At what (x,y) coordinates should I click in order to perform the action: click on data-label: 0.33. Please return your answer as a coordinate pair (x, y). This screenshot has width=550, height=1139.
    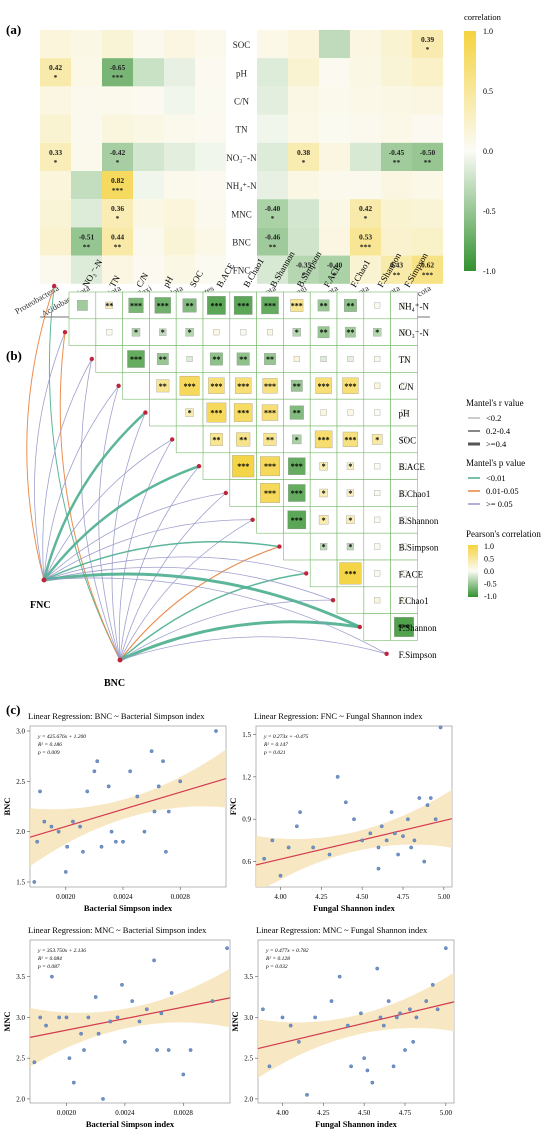
    Looking at the image, I should click on (55, 152).